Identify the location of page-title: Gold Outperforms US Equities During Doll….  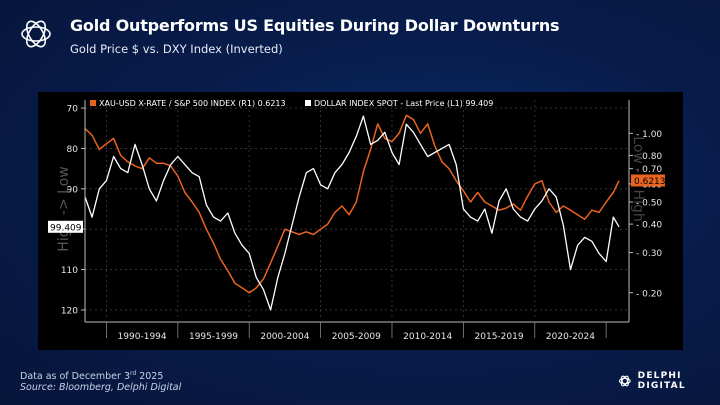
(315, 25).